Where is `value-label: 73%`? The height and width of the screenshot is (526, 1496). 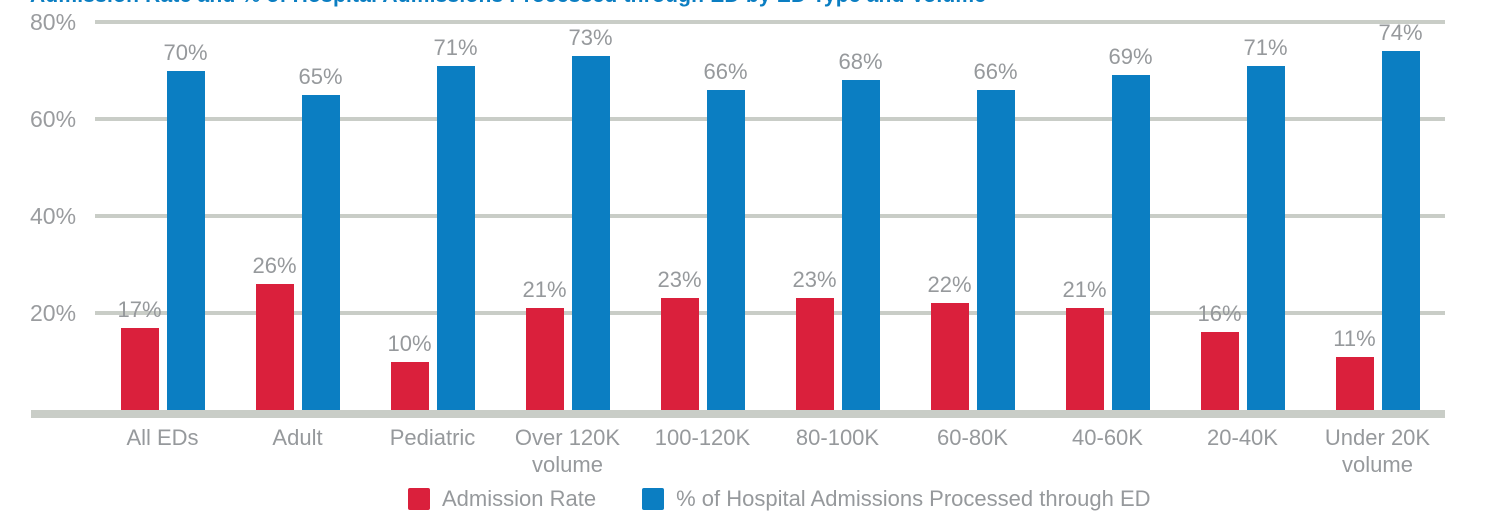 value-label: 73% is located at coordinates (590, 37).